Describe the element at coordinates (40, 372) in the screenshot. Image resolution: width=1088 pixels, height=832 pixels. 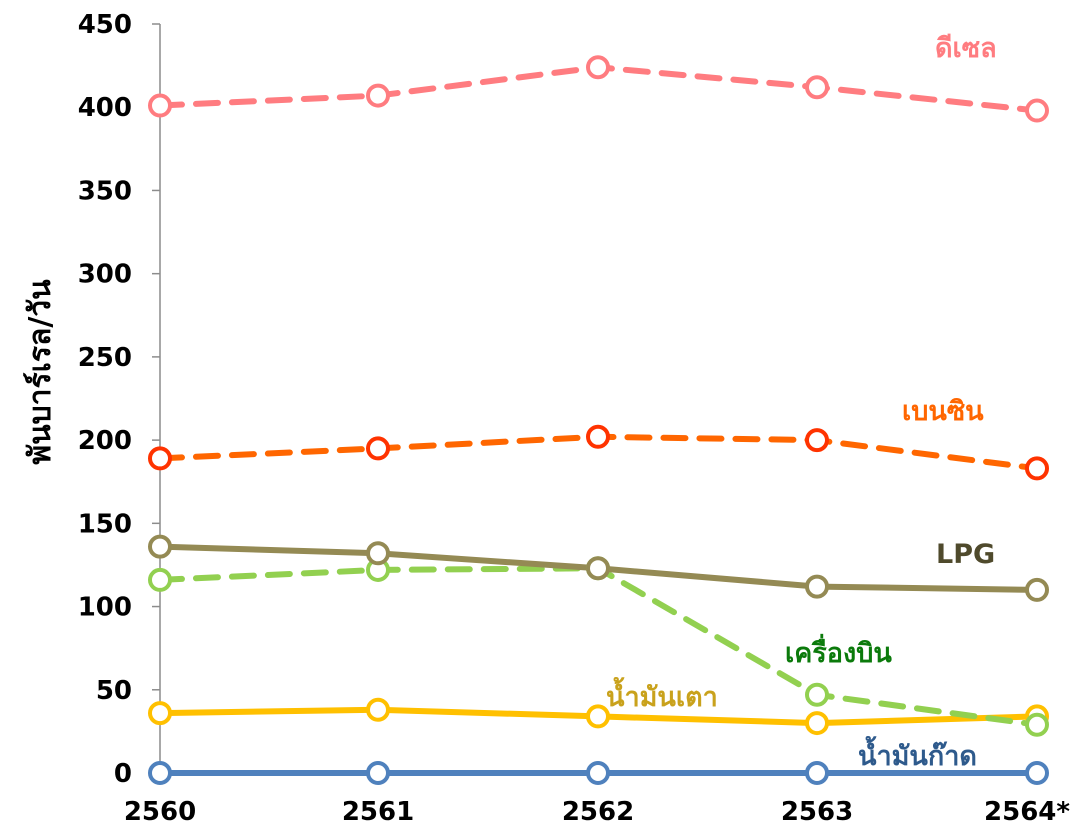
I see `y-axis-title: พันบาร์เรล/วัน` at that location.